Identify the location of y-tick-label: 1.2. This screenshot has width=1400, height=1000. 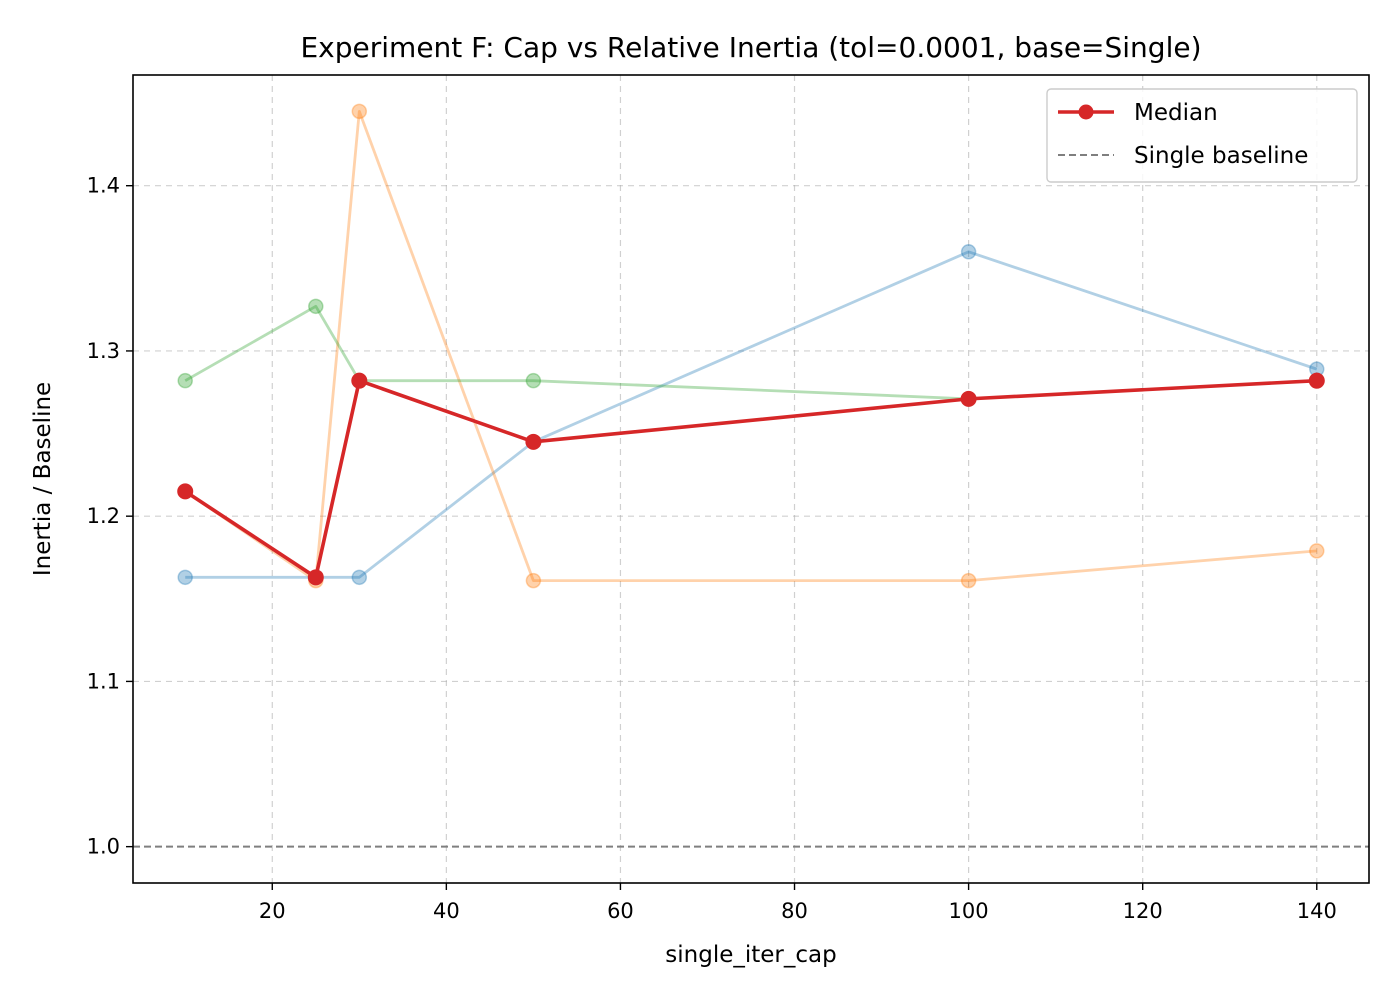
(103, 516).